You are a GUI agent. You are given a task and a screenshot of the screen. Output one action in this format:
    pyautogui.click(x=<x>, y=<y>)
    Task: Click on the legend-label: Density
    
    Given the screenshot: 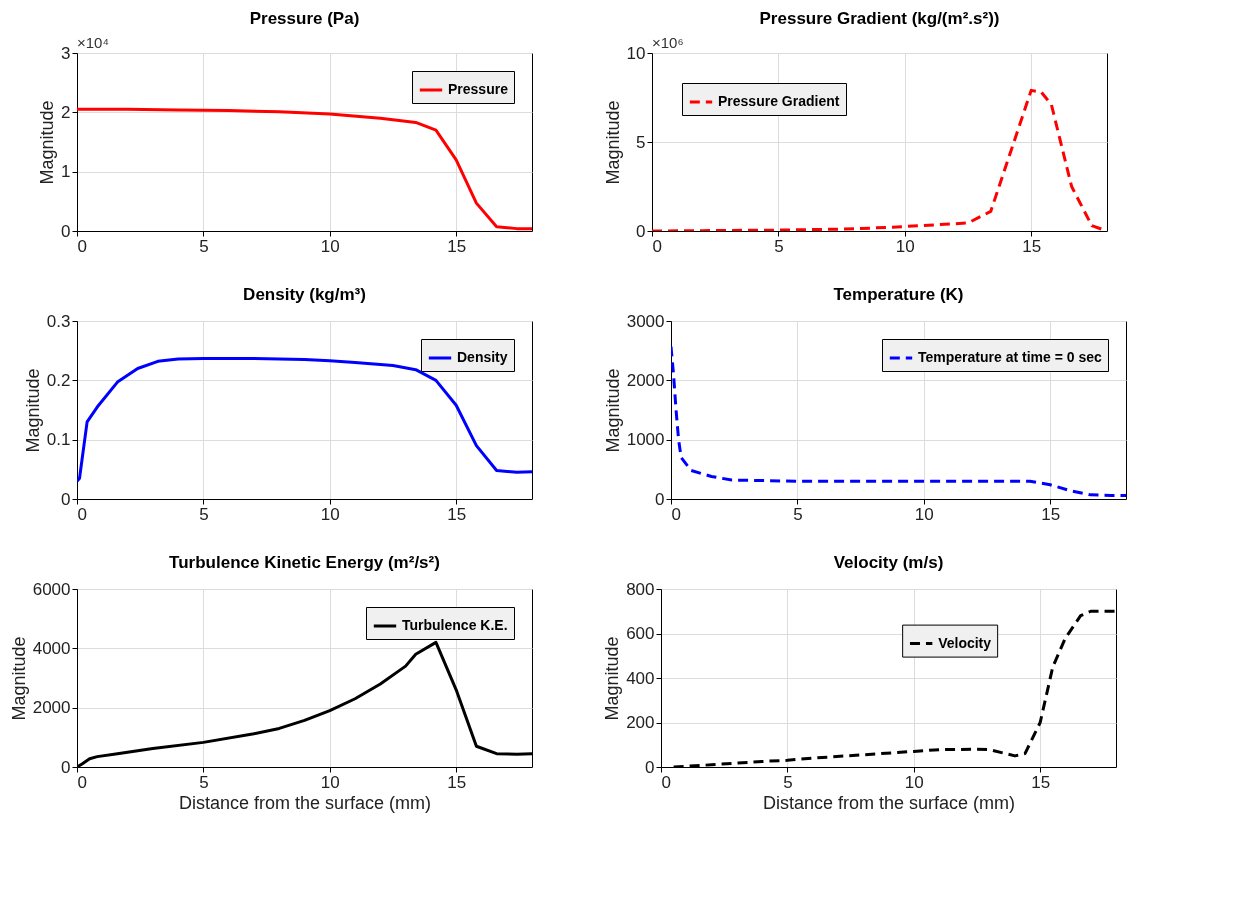 What is the action you would take?
    pyautogui.click(x=482, y=357)
    